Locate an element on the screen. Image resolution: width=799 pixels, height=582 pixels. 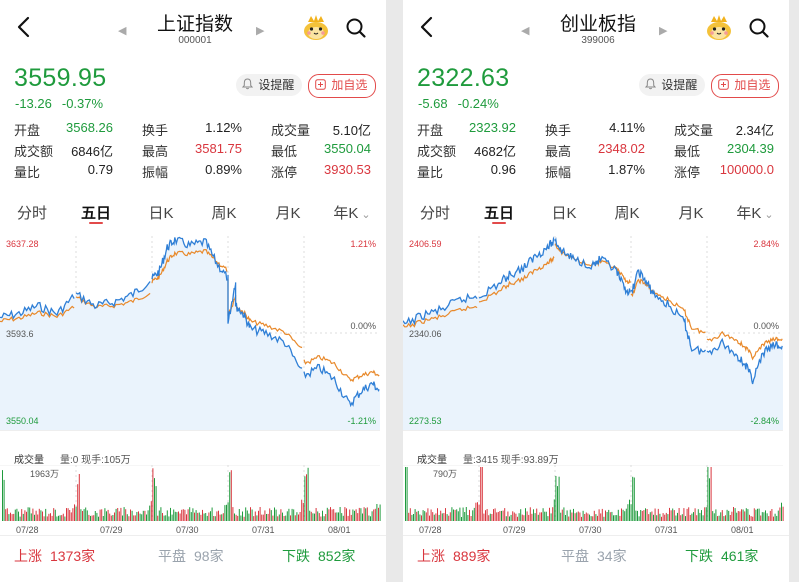
index-title: 上证指数 is located at coordinates (194, 24).